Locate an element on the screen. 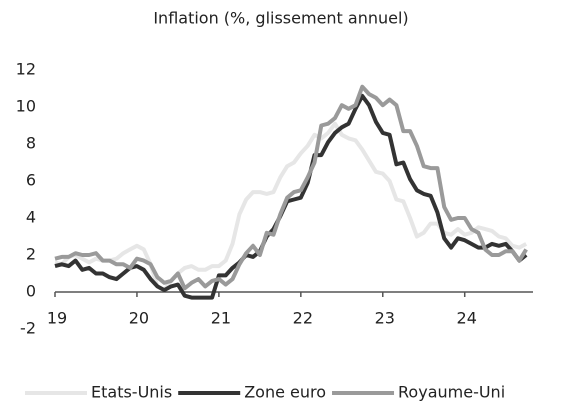  y-tick-label: 6 is located at coordinates (31, 180).